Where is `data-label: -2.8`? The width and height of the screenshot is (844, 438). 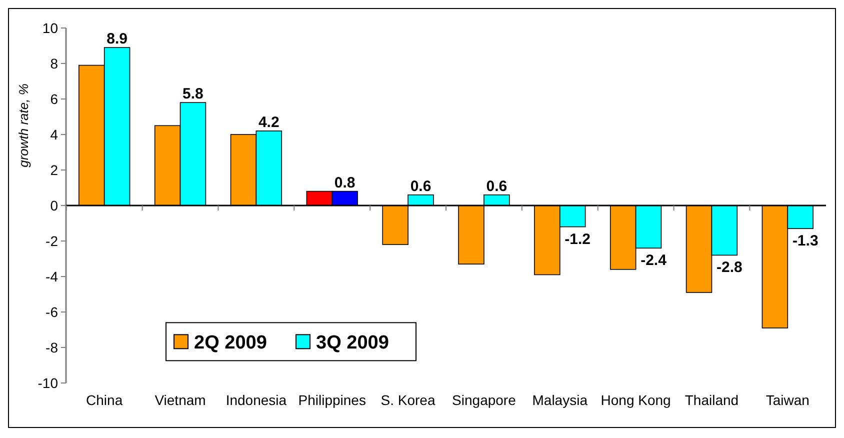 data-label: -2.8 is located at coordinates (729, 267).